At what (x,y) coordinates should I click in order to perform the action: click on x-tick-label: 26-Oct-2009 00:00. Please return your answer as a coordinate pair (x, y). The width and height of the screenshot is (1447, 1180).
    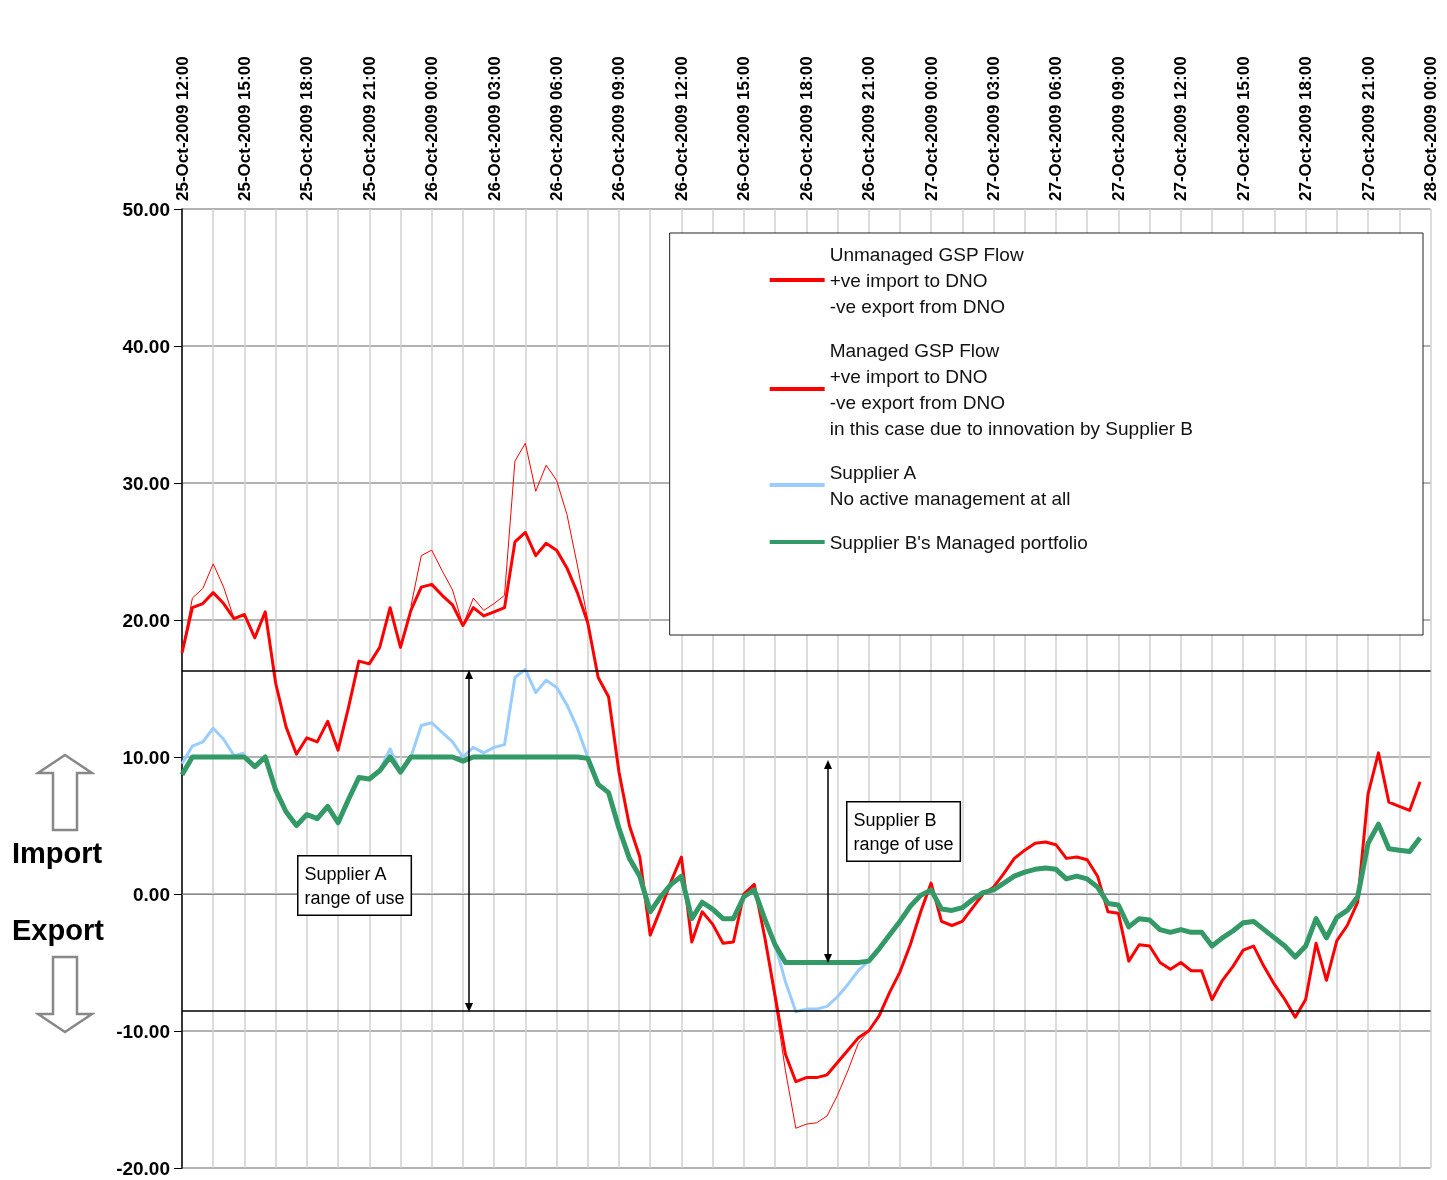
    Looking at the image, I should click on (432, 128).